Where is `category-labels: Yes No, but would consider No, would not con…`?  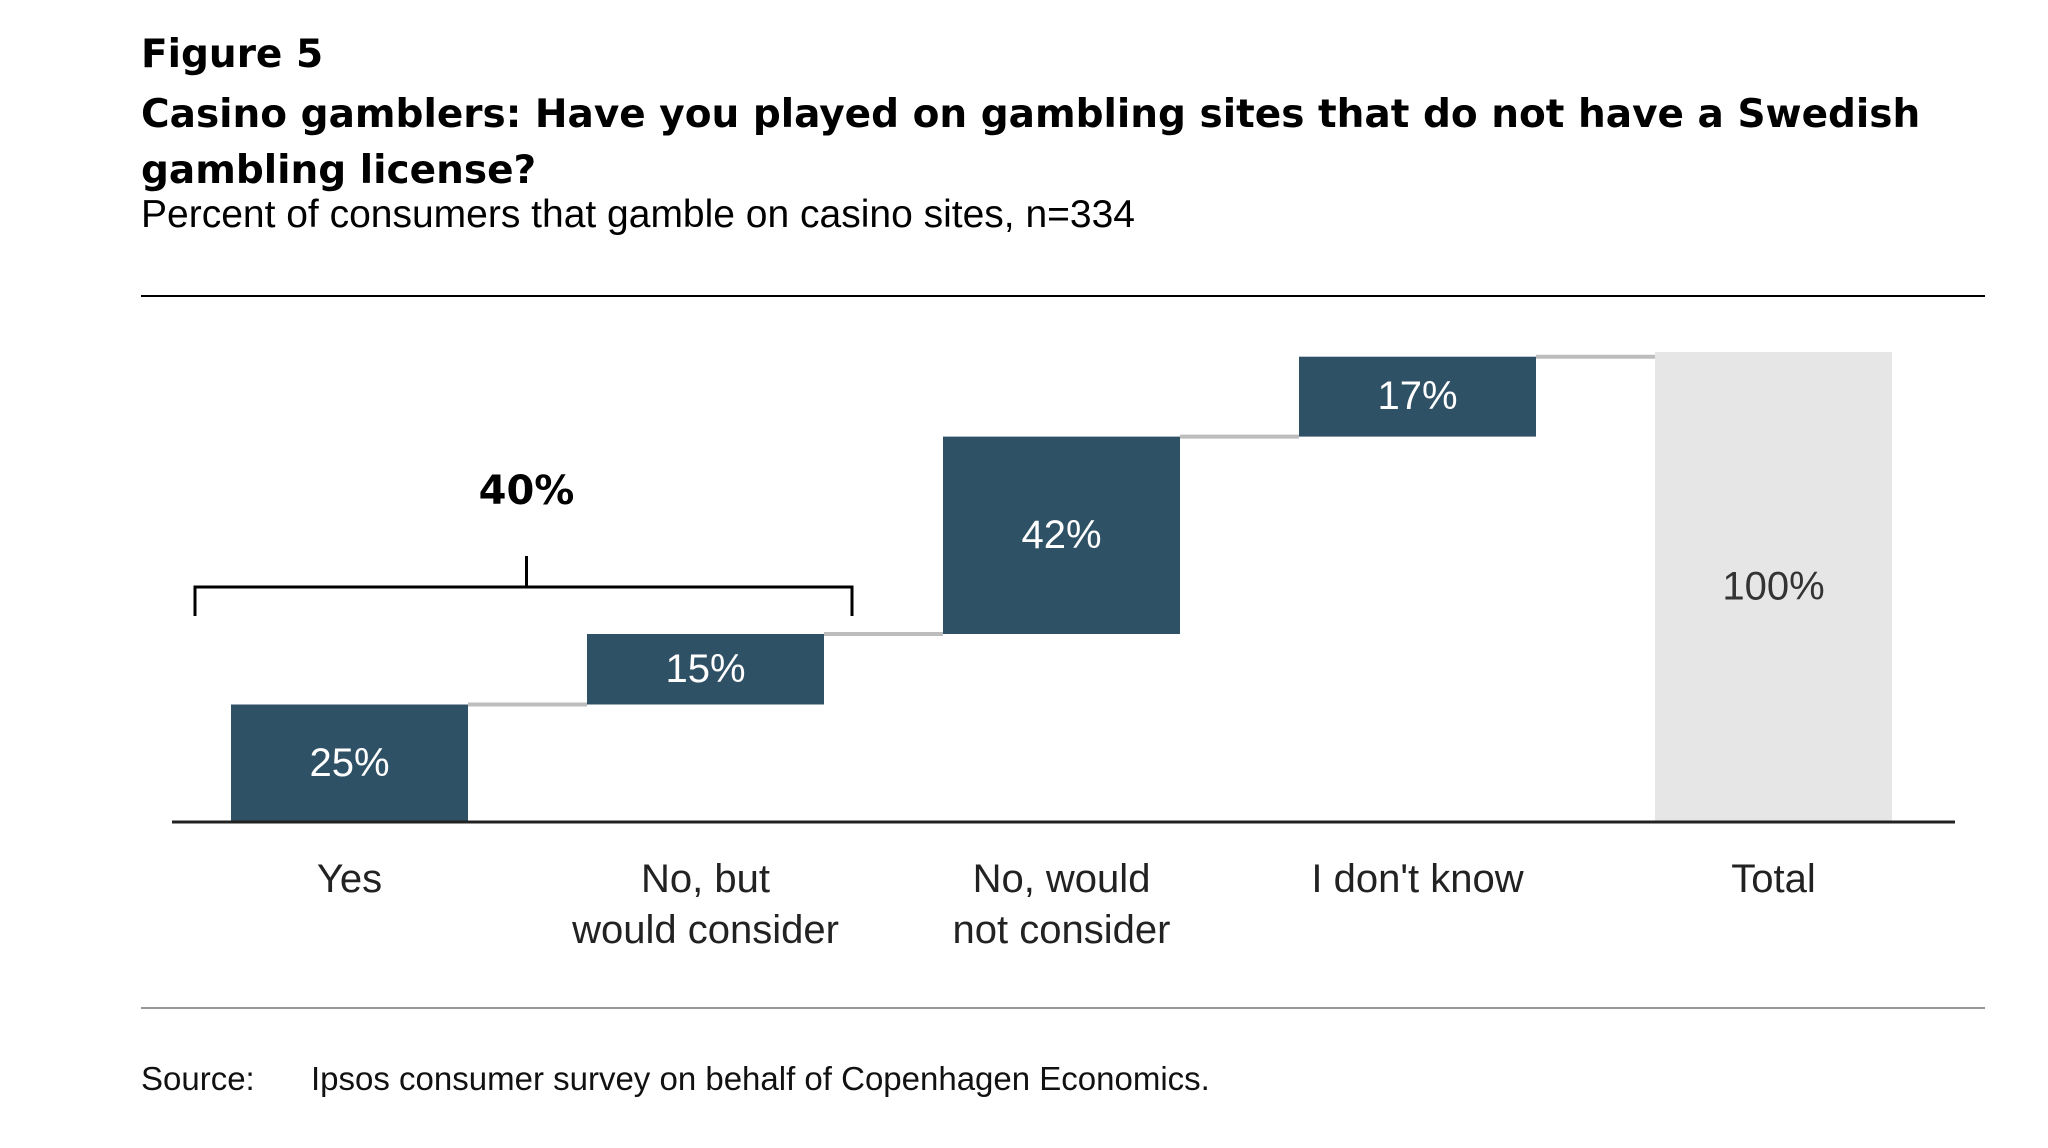
category-labels: Yes No, but would consider No, would not con… is located at coordinates (1066, 904).